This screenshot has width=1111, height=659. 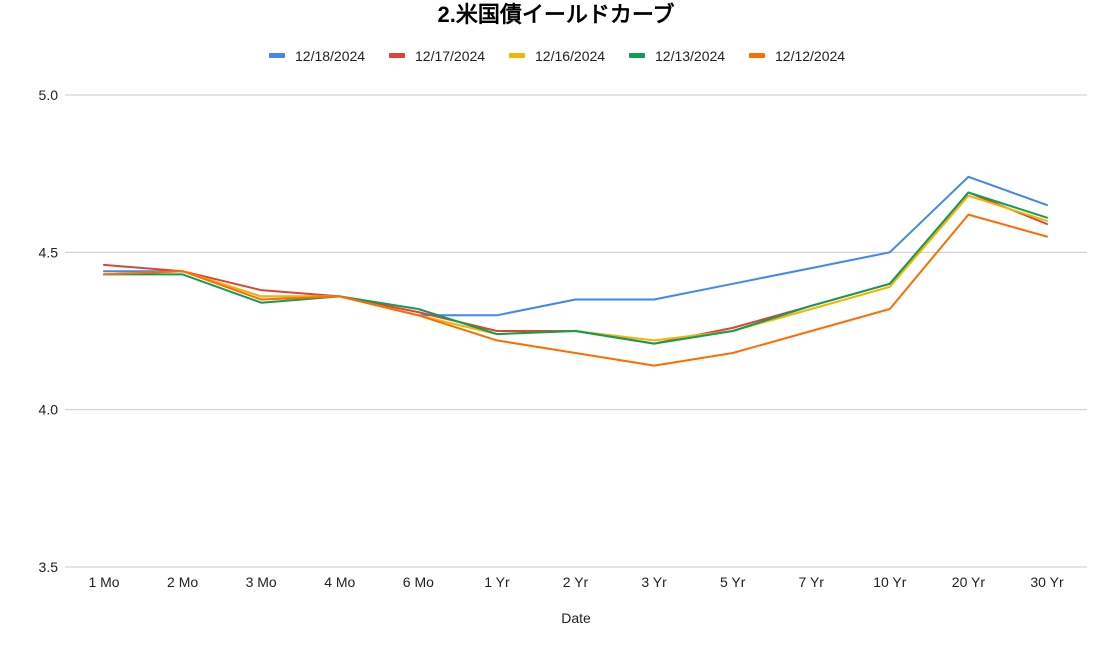 I want to click on x-tick-label: 6 Mo, so click(x=418, y=582).